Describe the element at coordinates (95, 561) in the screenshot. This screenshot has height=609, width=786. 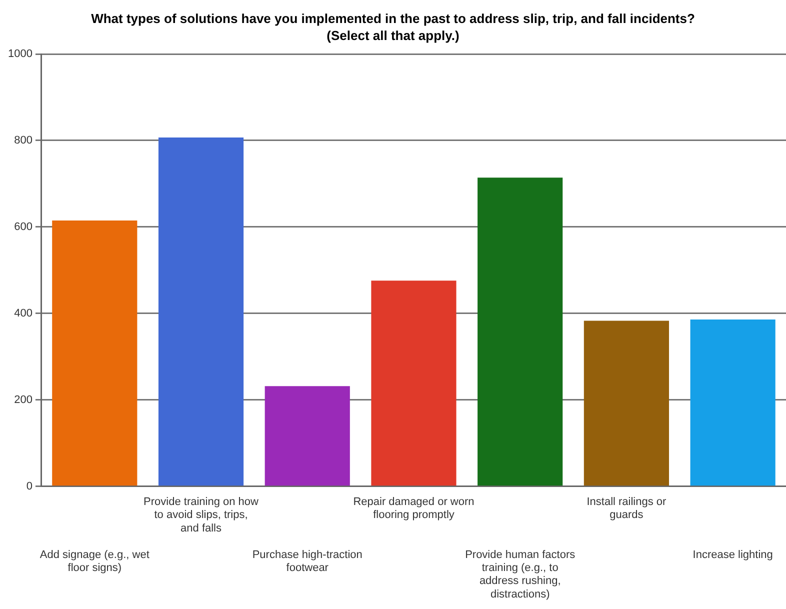
I see `x-tick-label: Add signage (e.g., wet floor signs)` at that location.